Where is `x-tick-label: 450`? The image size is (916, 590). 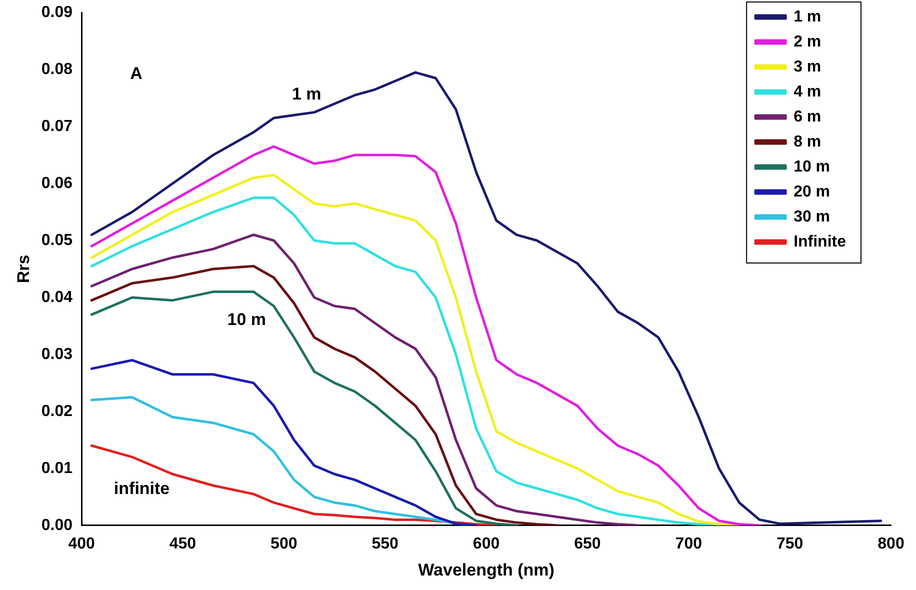 x-tick-label: 450 is located at coordinates (182, 543).